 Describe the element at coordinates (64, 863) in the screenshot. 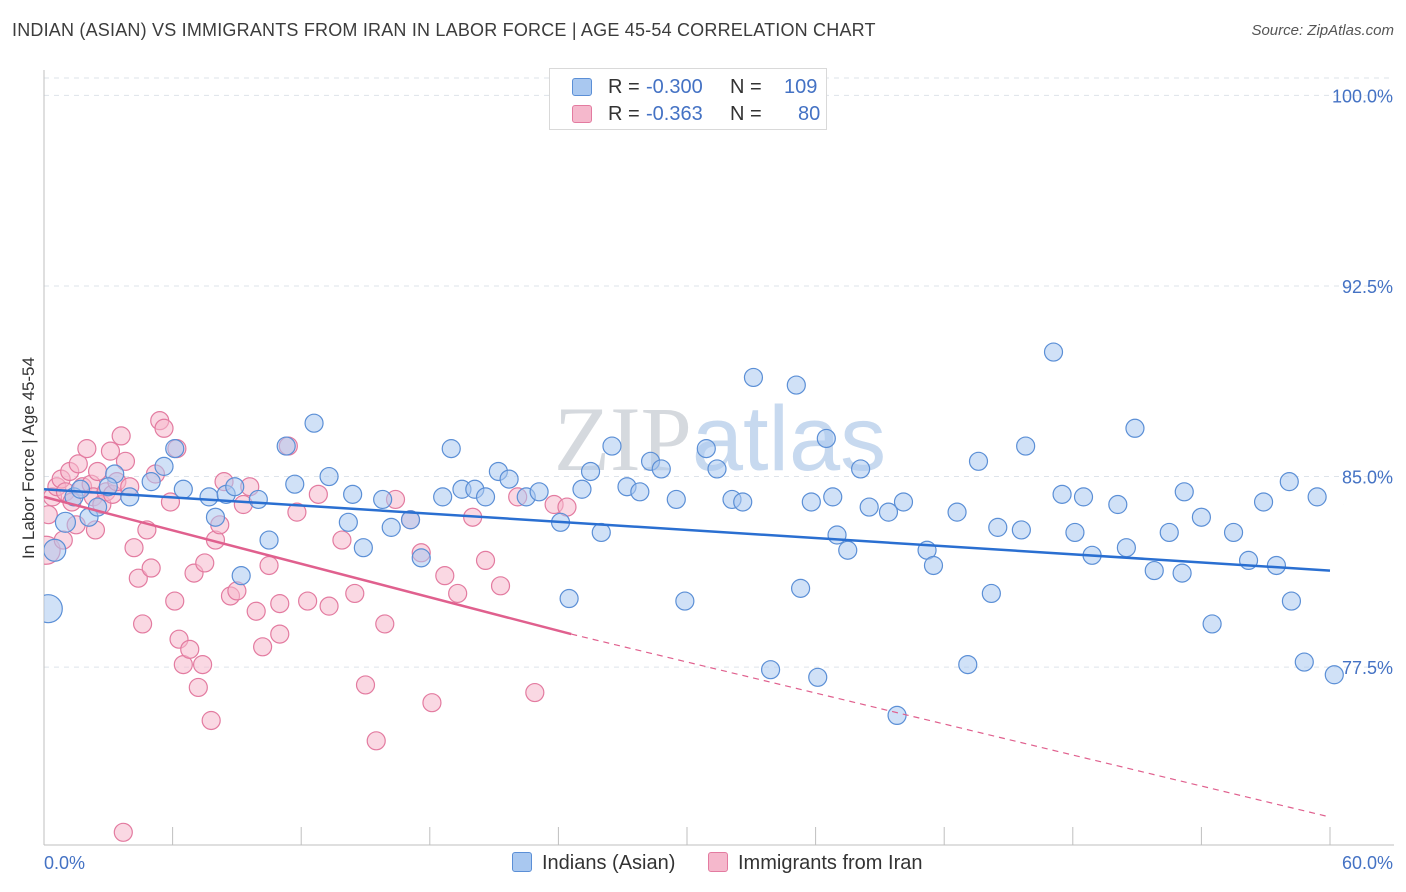

I see `x-tick-label: 0.0%` at that location.